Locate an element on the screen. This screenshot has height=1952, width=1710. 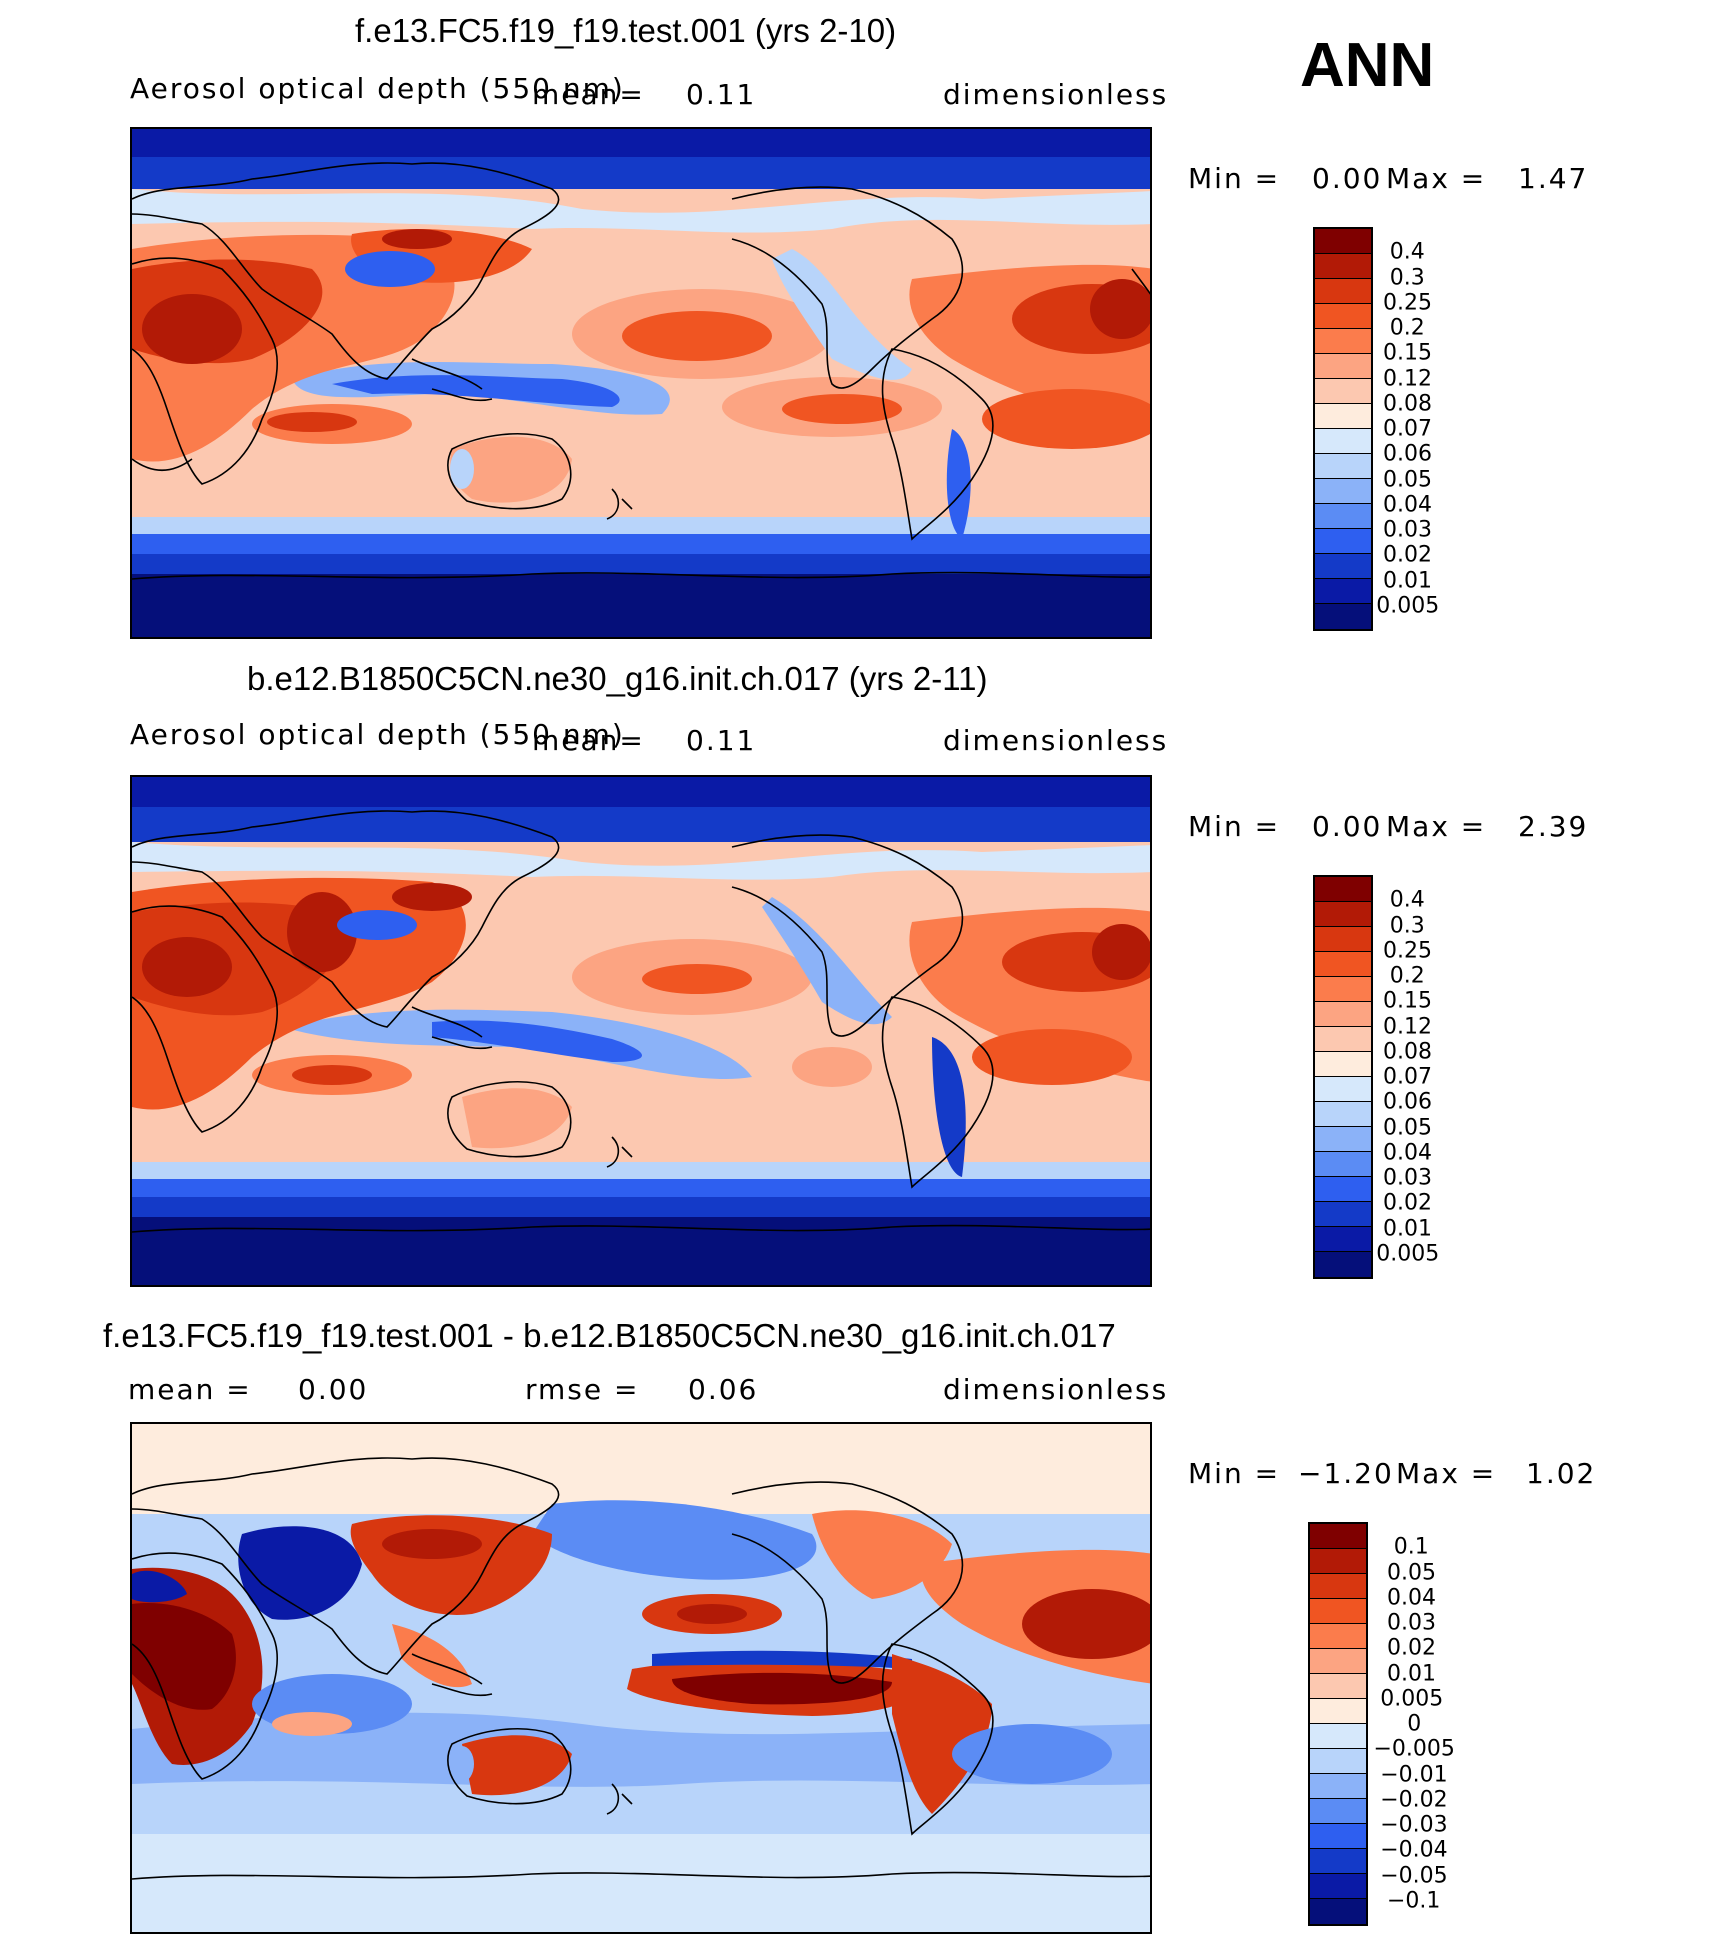
colorbar-tick-label: 0.15 is located at coordinates (1407, 1001).